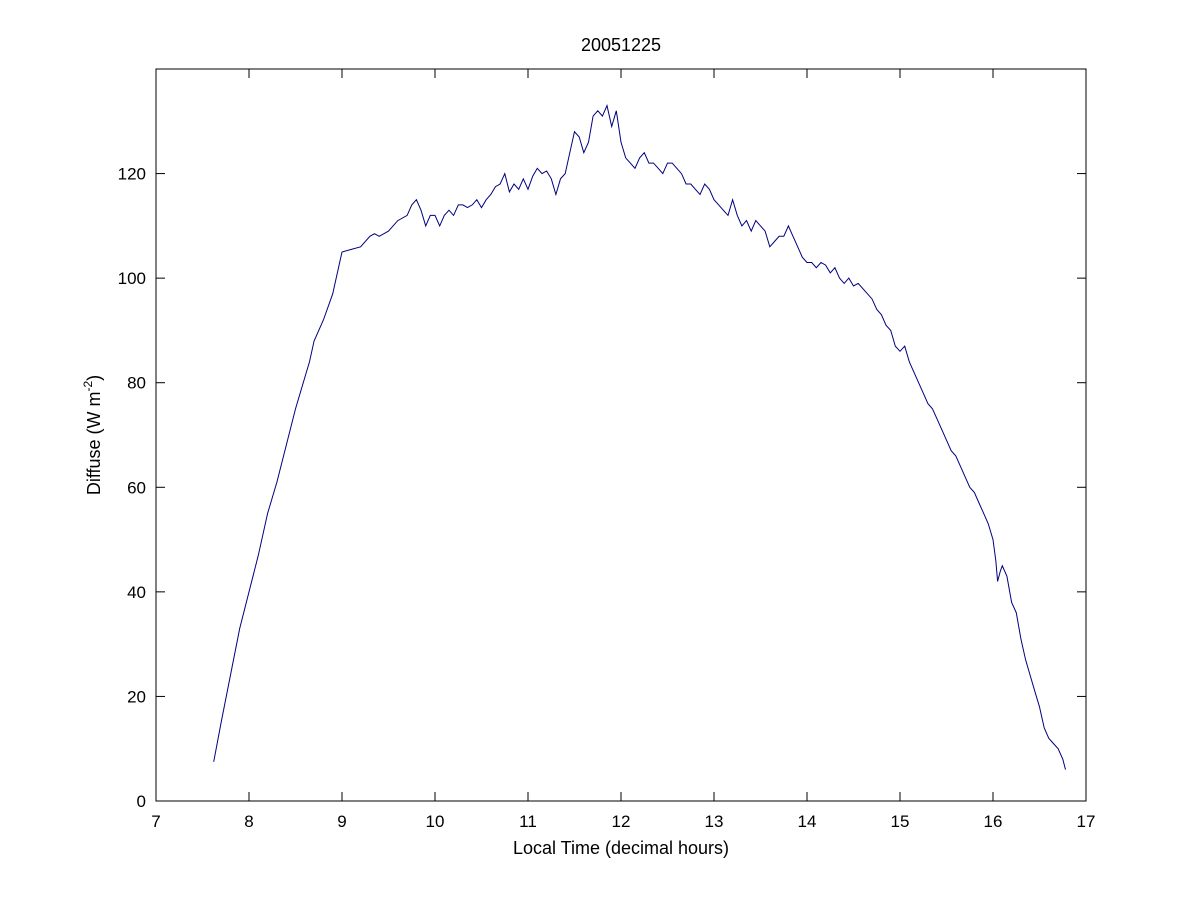  Describe the element at coordinates (136, 383) in the screenshot. I see `y-tick-label: 80` at that location.